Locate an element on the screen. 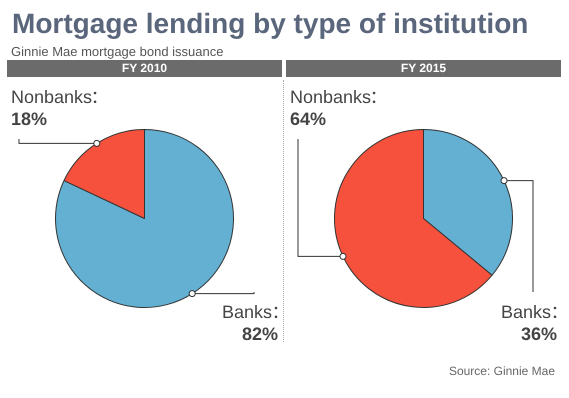  data-label: 36% is located at coordinates (538, 334).